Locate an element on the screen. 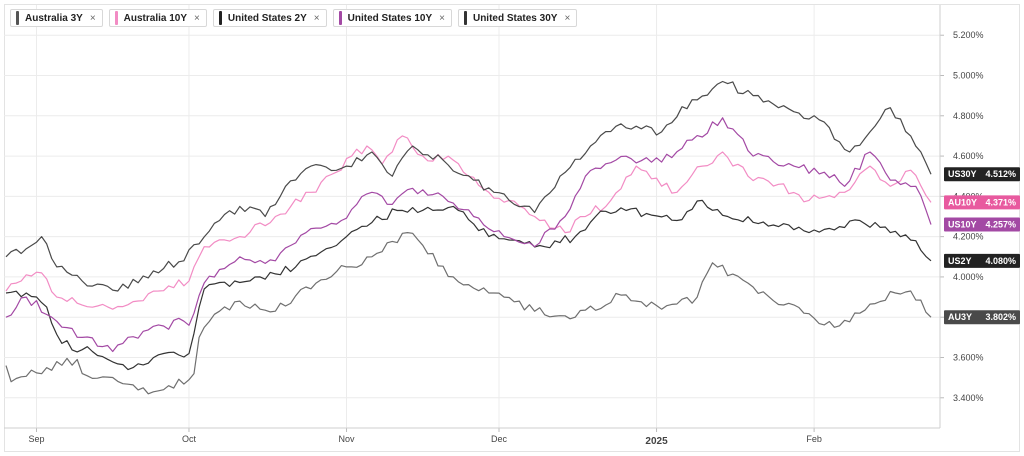  x-tick-label: Dec is located at coordinates (499, 439).